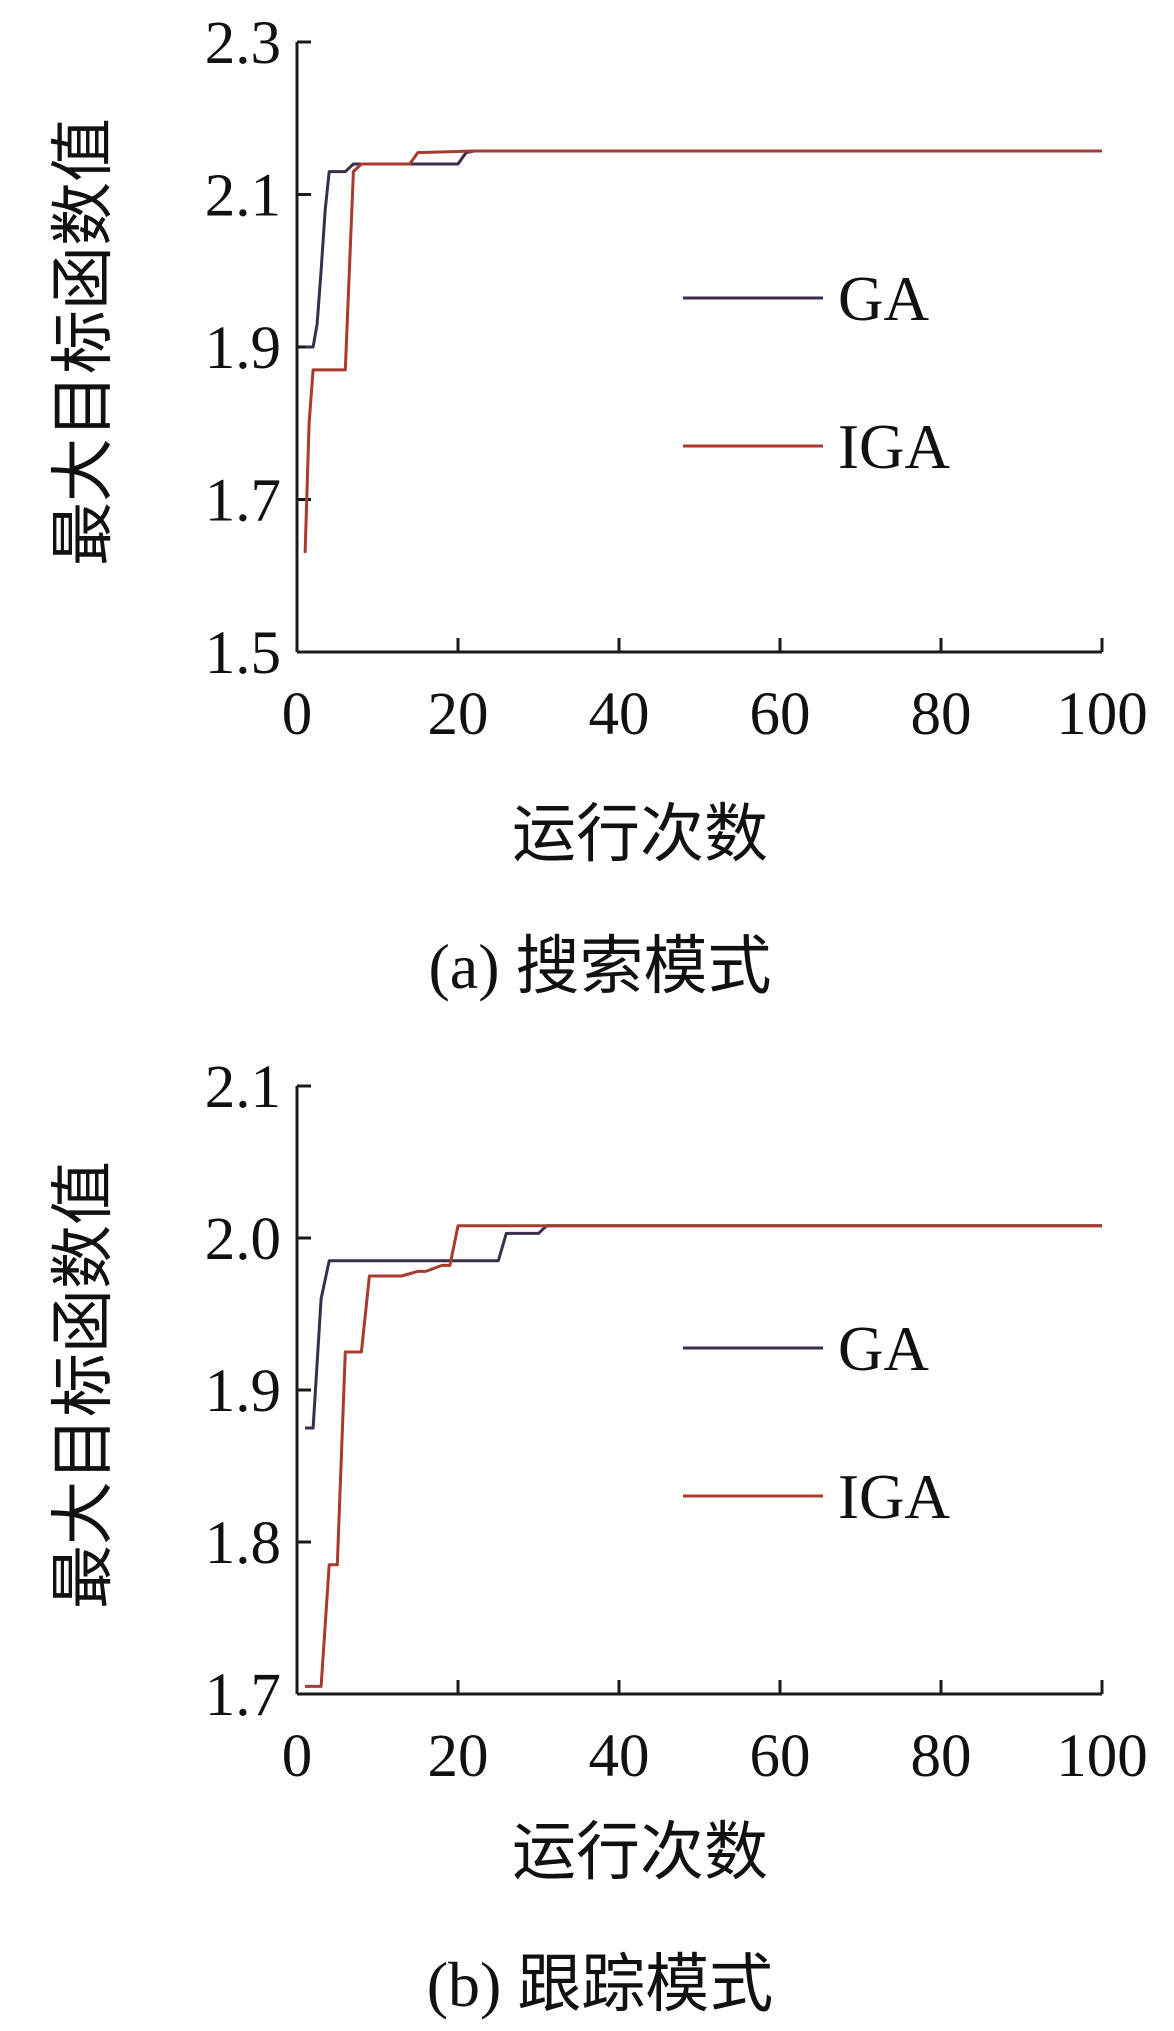 The image size is (1174, 2031). I want to click on series-line-iga-a, so click(702, 351).